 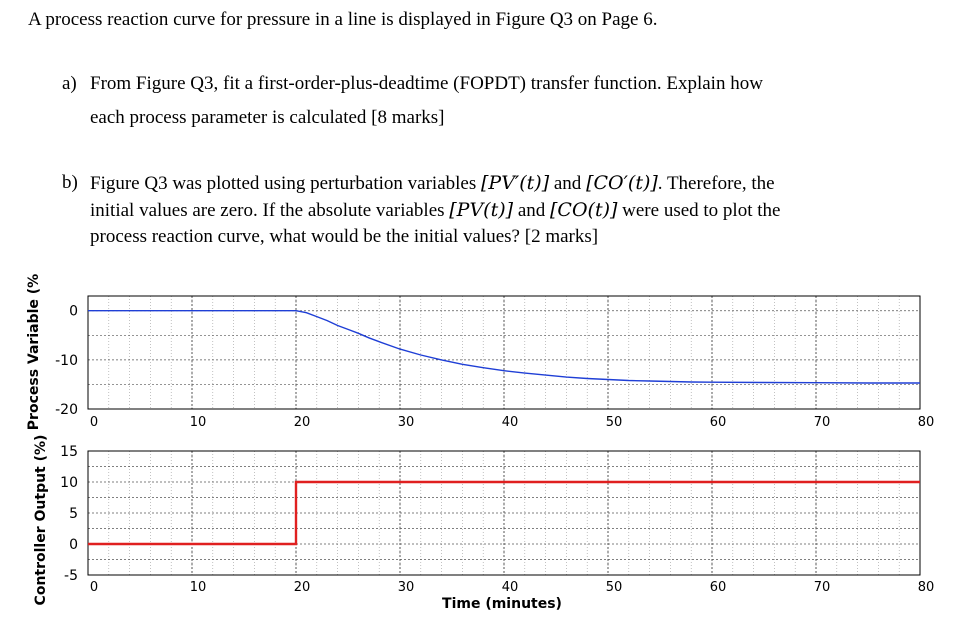 What do you see at coordinates (584, 210) in the screenshot?
I see `co-absolute-variable: [CO(t)]` at bounding box center [584, 210].